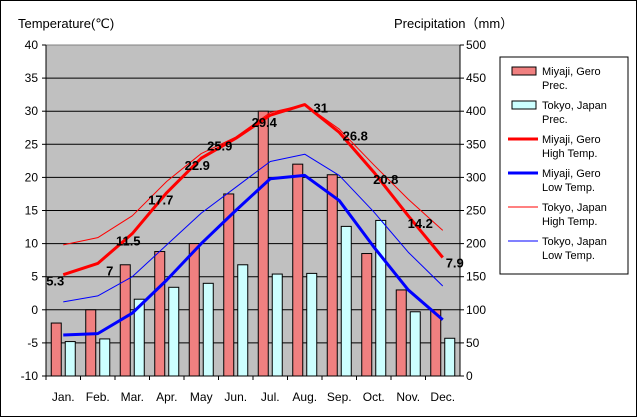  I want to click on right-tick-label: 450, so click(476, 78).